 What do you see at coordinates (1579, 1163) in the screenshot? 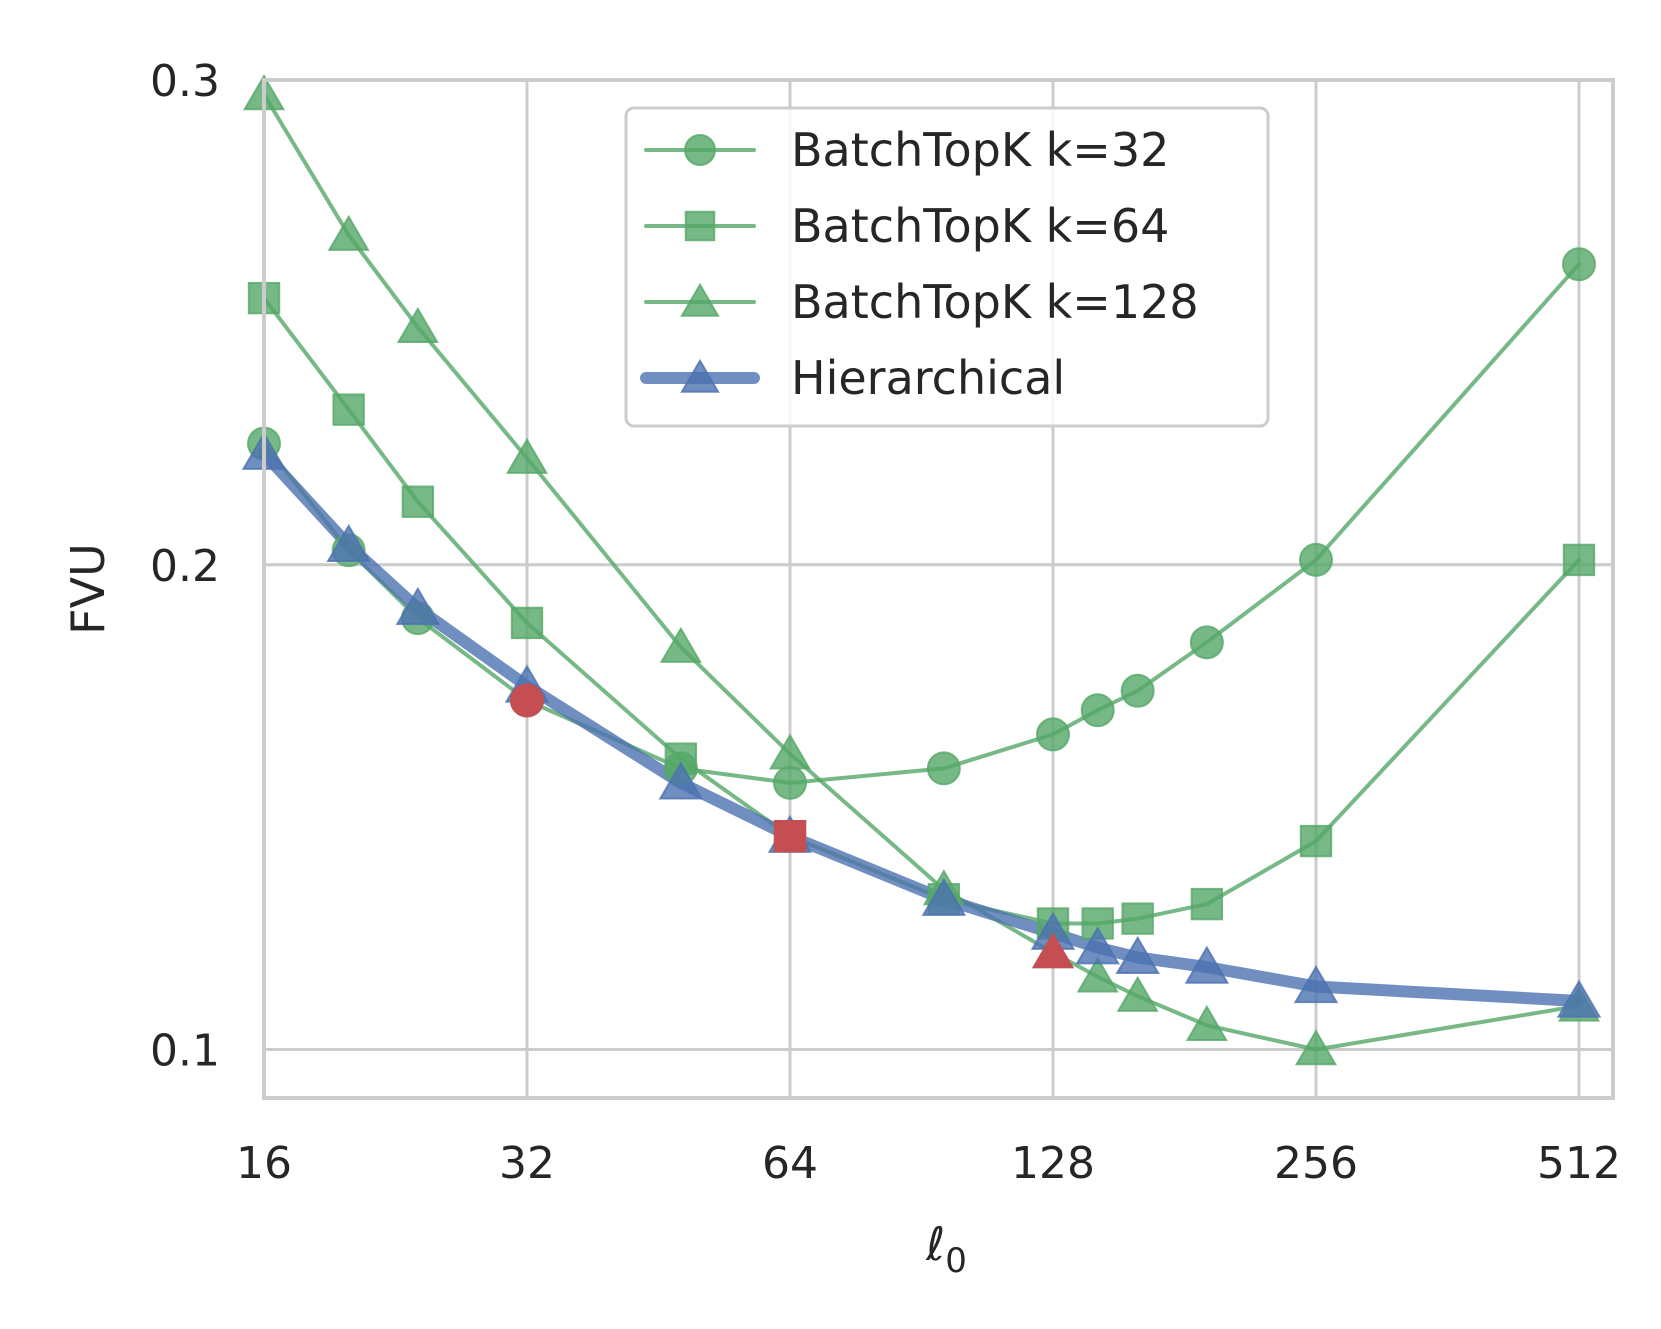
I see `x-tick-label: 512` at bounding box center [1579, 1163].